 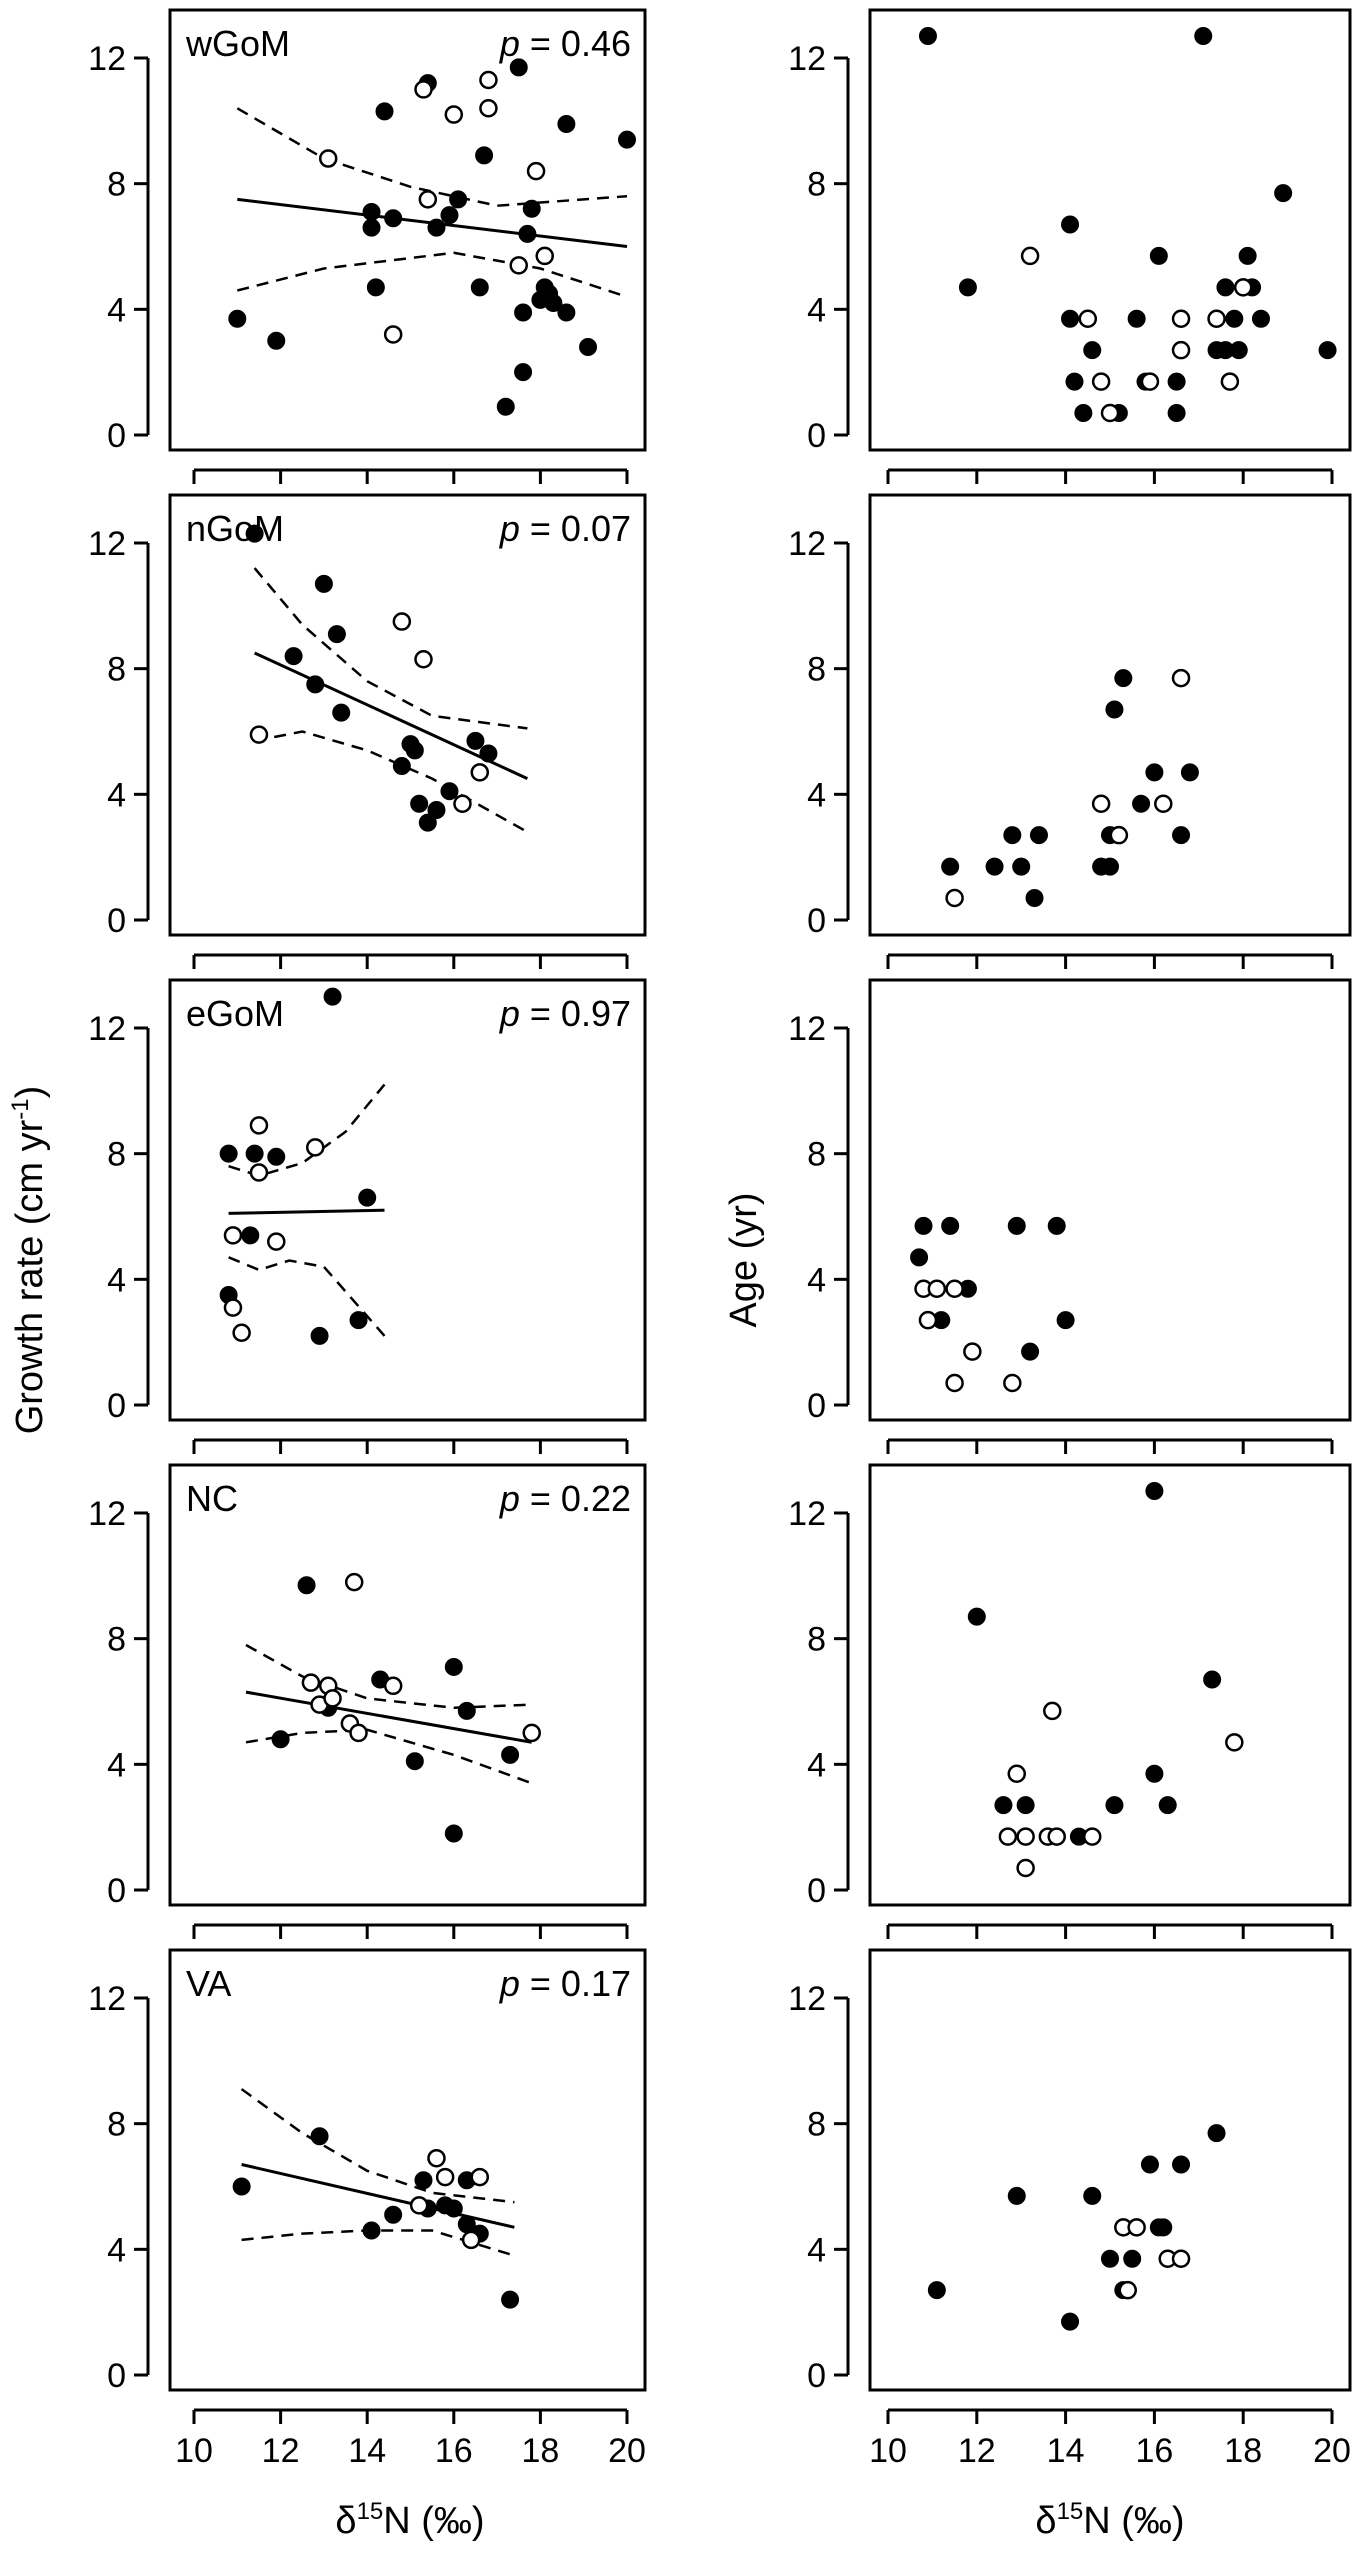 What do you see at coordinates (432, 157) in the screenshot?
I see `ci-upper-line` at bounding box center [432, 157].